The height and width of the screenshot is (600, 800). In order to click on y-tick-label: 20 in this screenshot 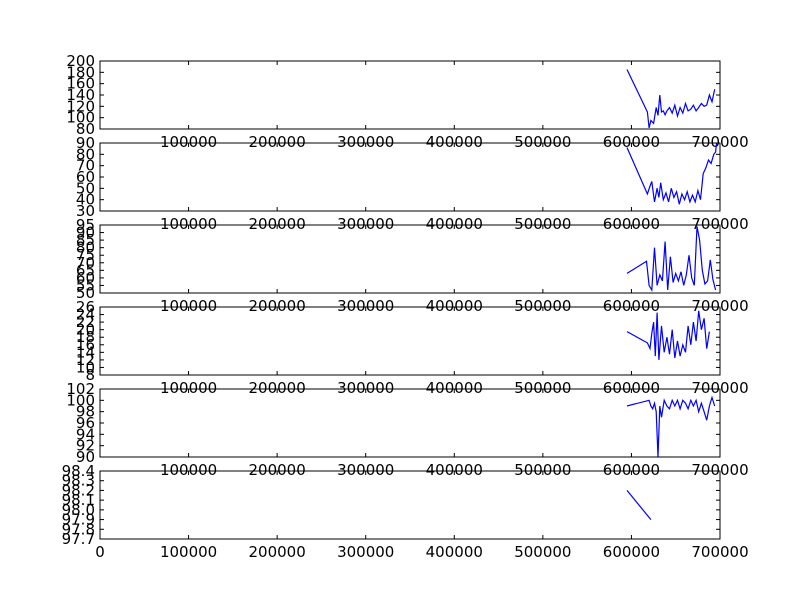, I will do `click(85, 330)`.